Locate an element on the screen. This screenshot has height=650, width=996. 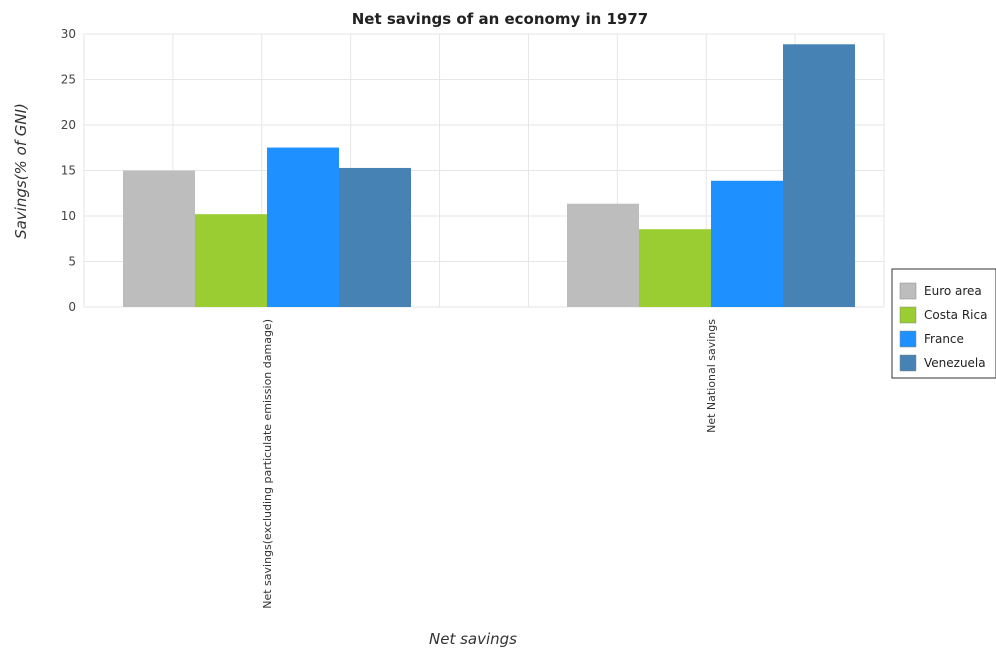
legend-entry: Euro area is located at coordinates (953, 291).